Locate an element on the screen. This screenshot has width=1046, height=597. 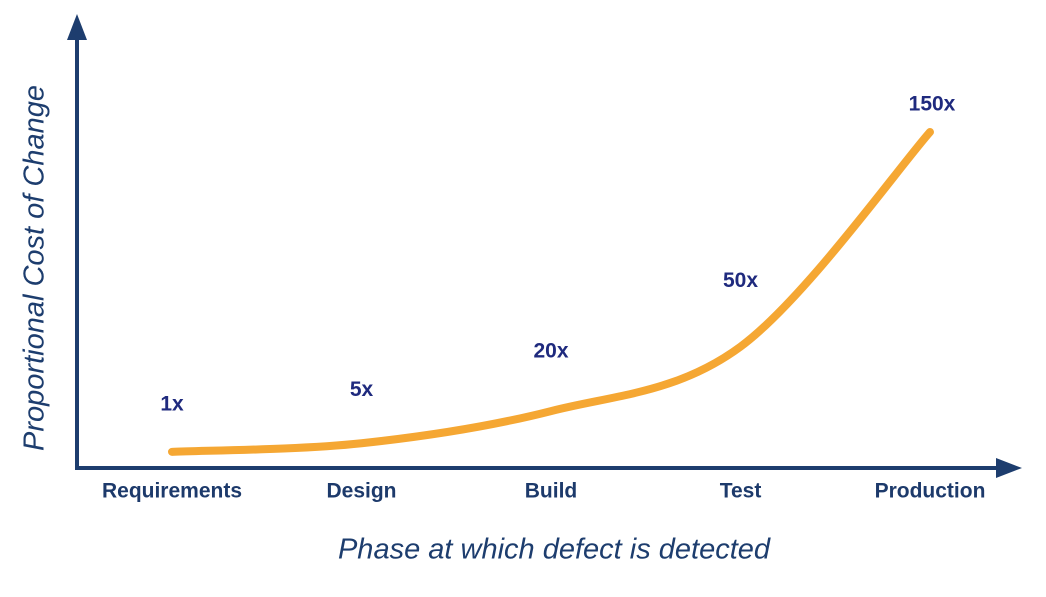
value-label: 20x is located at coordinates (550, 351).